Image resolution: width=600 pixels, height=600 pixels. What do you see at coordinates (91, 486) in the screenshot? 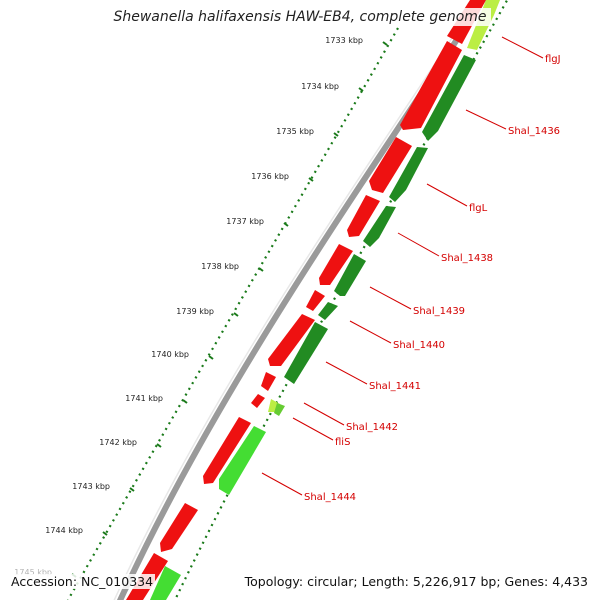
I see `kbp-tick-label: 1743 kbp` at bounding box center [91, 486].